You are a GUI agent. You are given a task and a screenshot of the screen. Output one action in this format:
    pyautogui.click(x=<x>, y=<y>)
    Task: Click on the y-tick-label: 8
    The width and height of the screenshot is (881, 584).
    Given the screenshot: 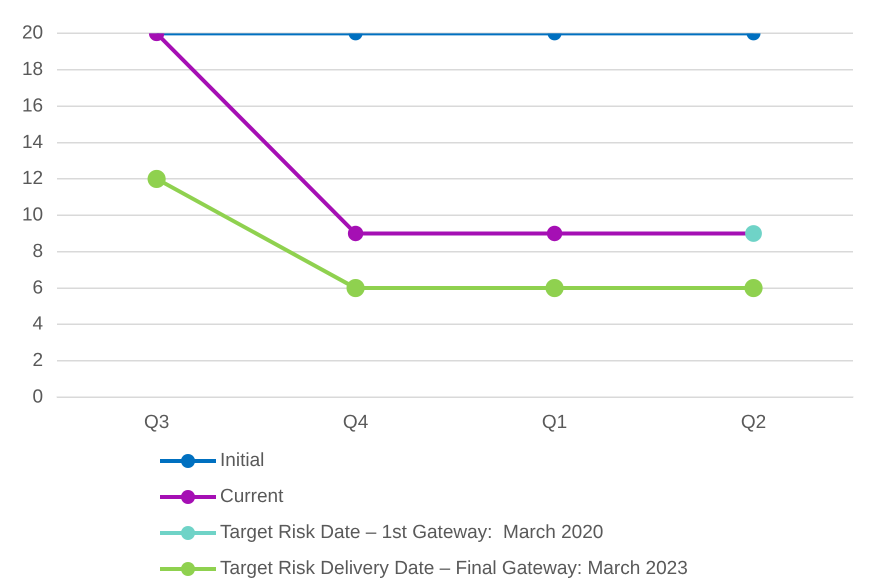 What is the action you would take?
    pyautogui.click(x=38, y=251)
    